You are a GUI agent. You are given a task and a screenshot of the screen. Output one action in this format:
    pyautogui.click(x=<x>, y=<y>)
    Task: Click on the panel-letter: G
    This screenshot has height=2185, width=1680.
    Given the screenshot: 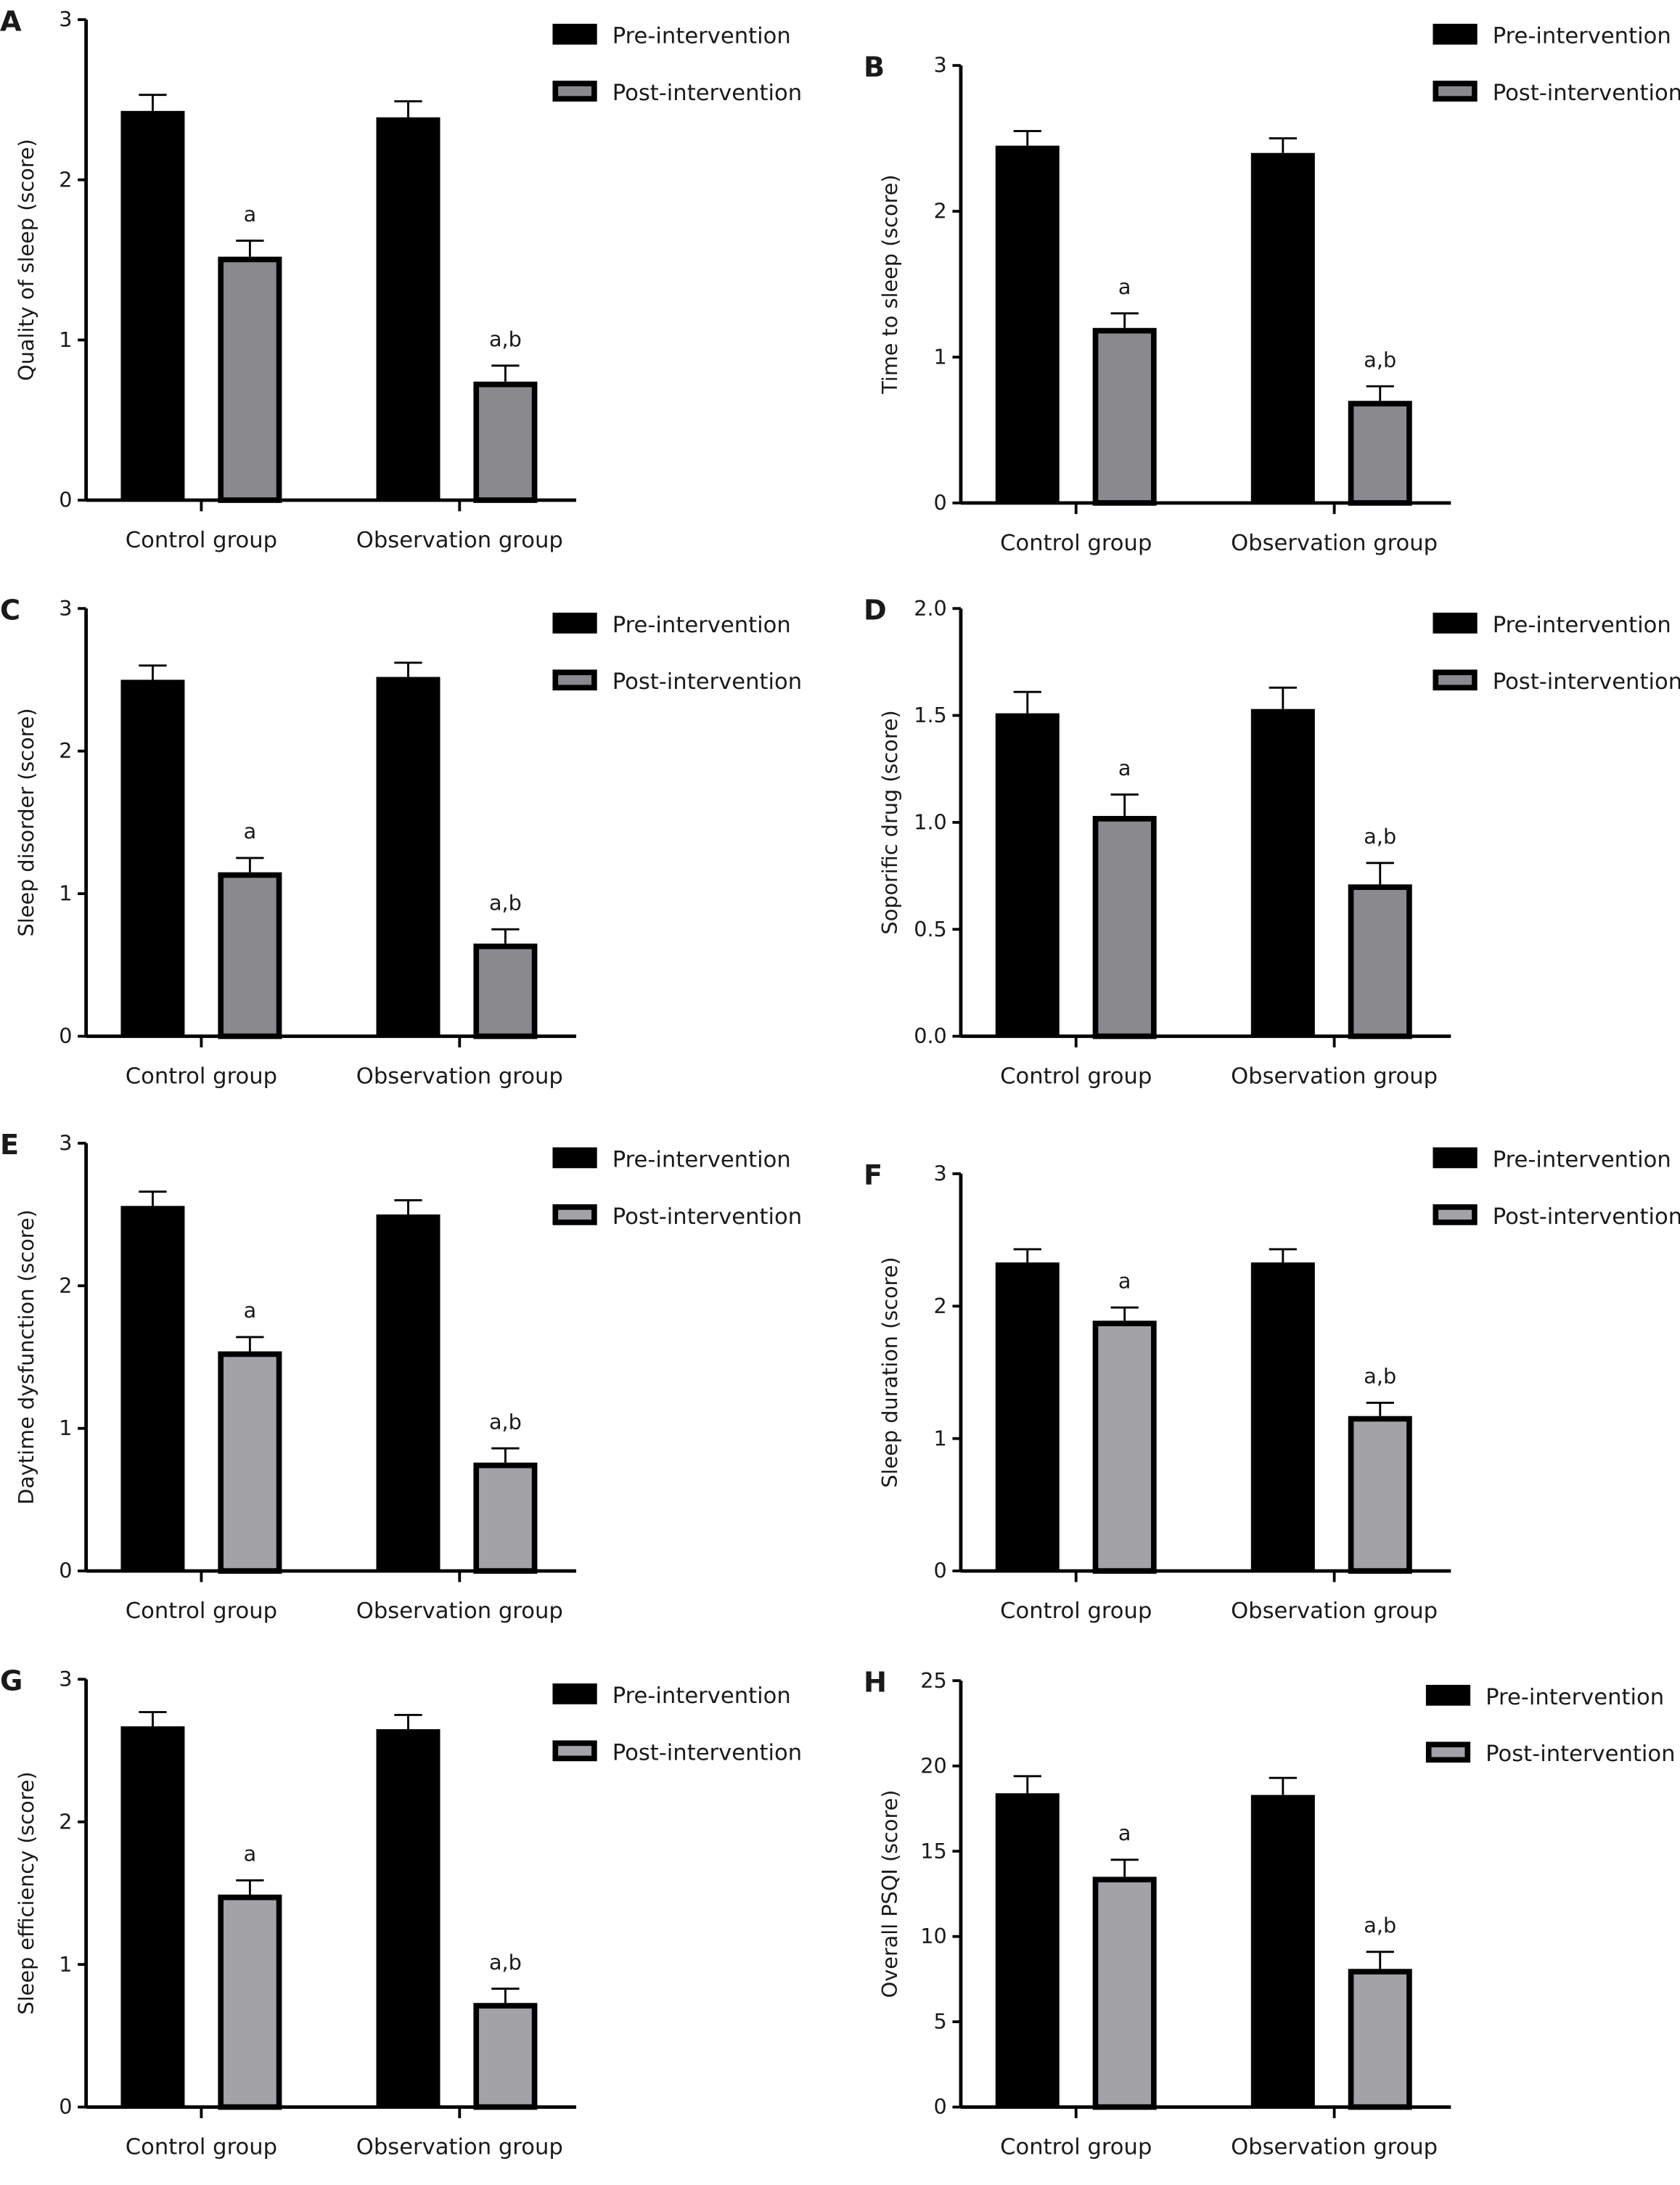 What is the action you would take?
    pyautogui.click(x=11, y=1681)
    